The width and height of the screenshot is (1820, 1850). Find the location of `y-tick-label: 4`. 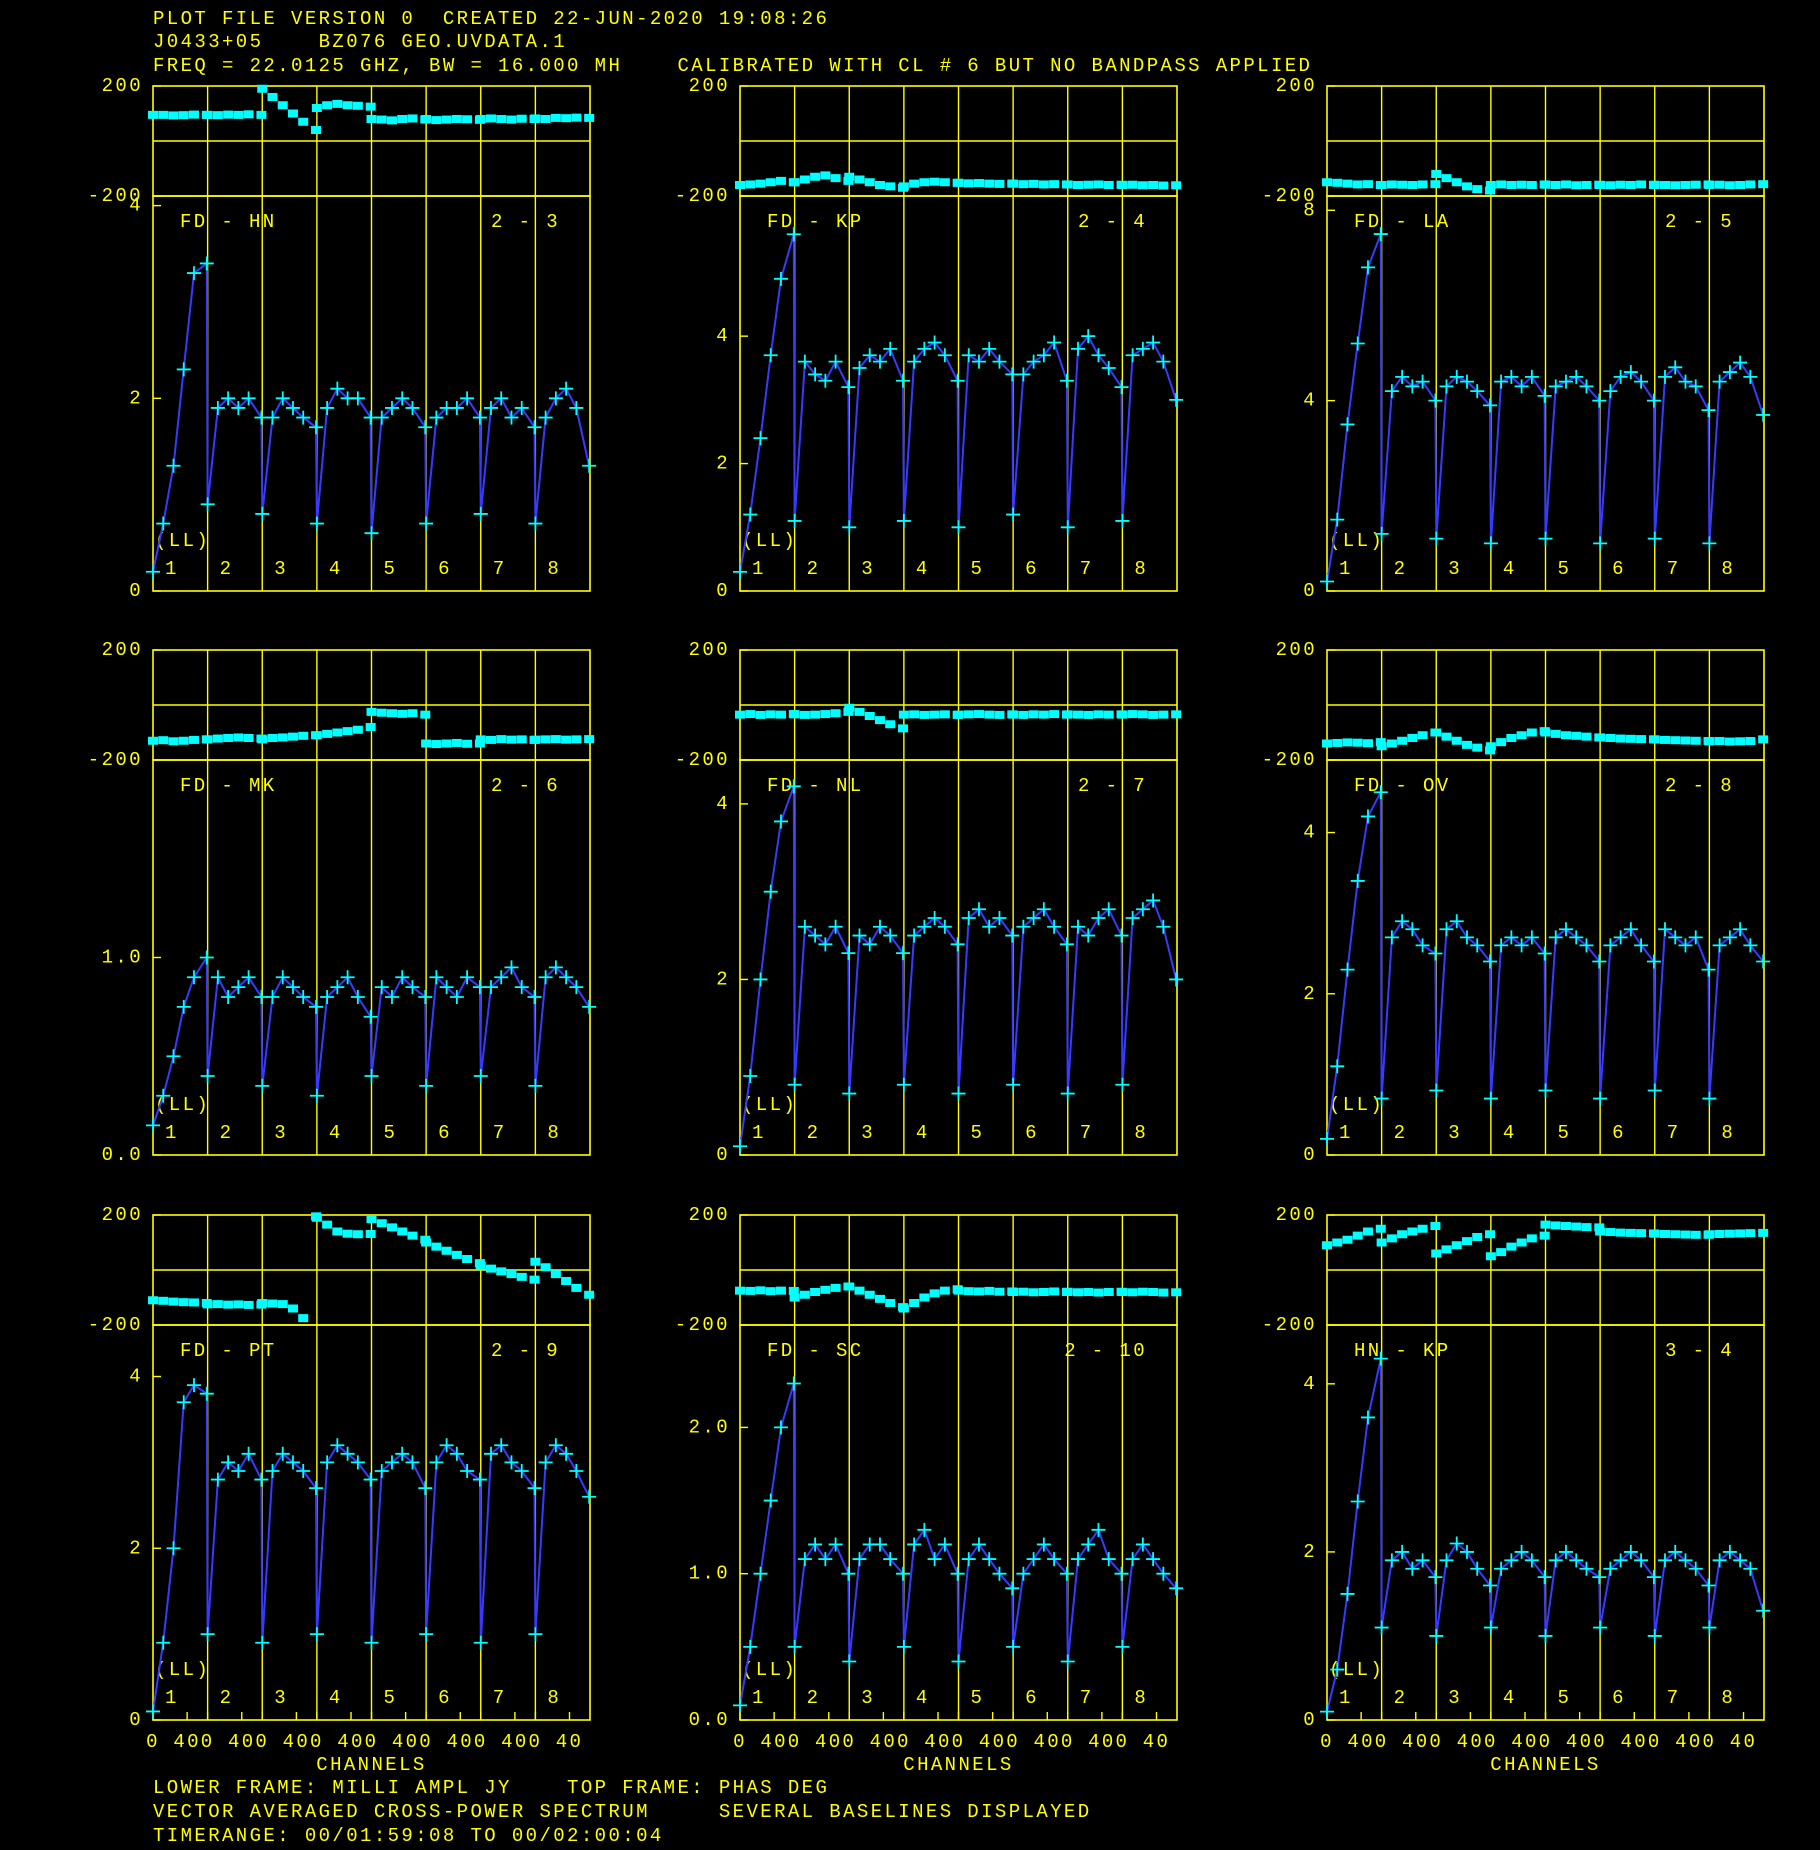

y-tick-label: 4 is located at coordinates (1310, 1384).